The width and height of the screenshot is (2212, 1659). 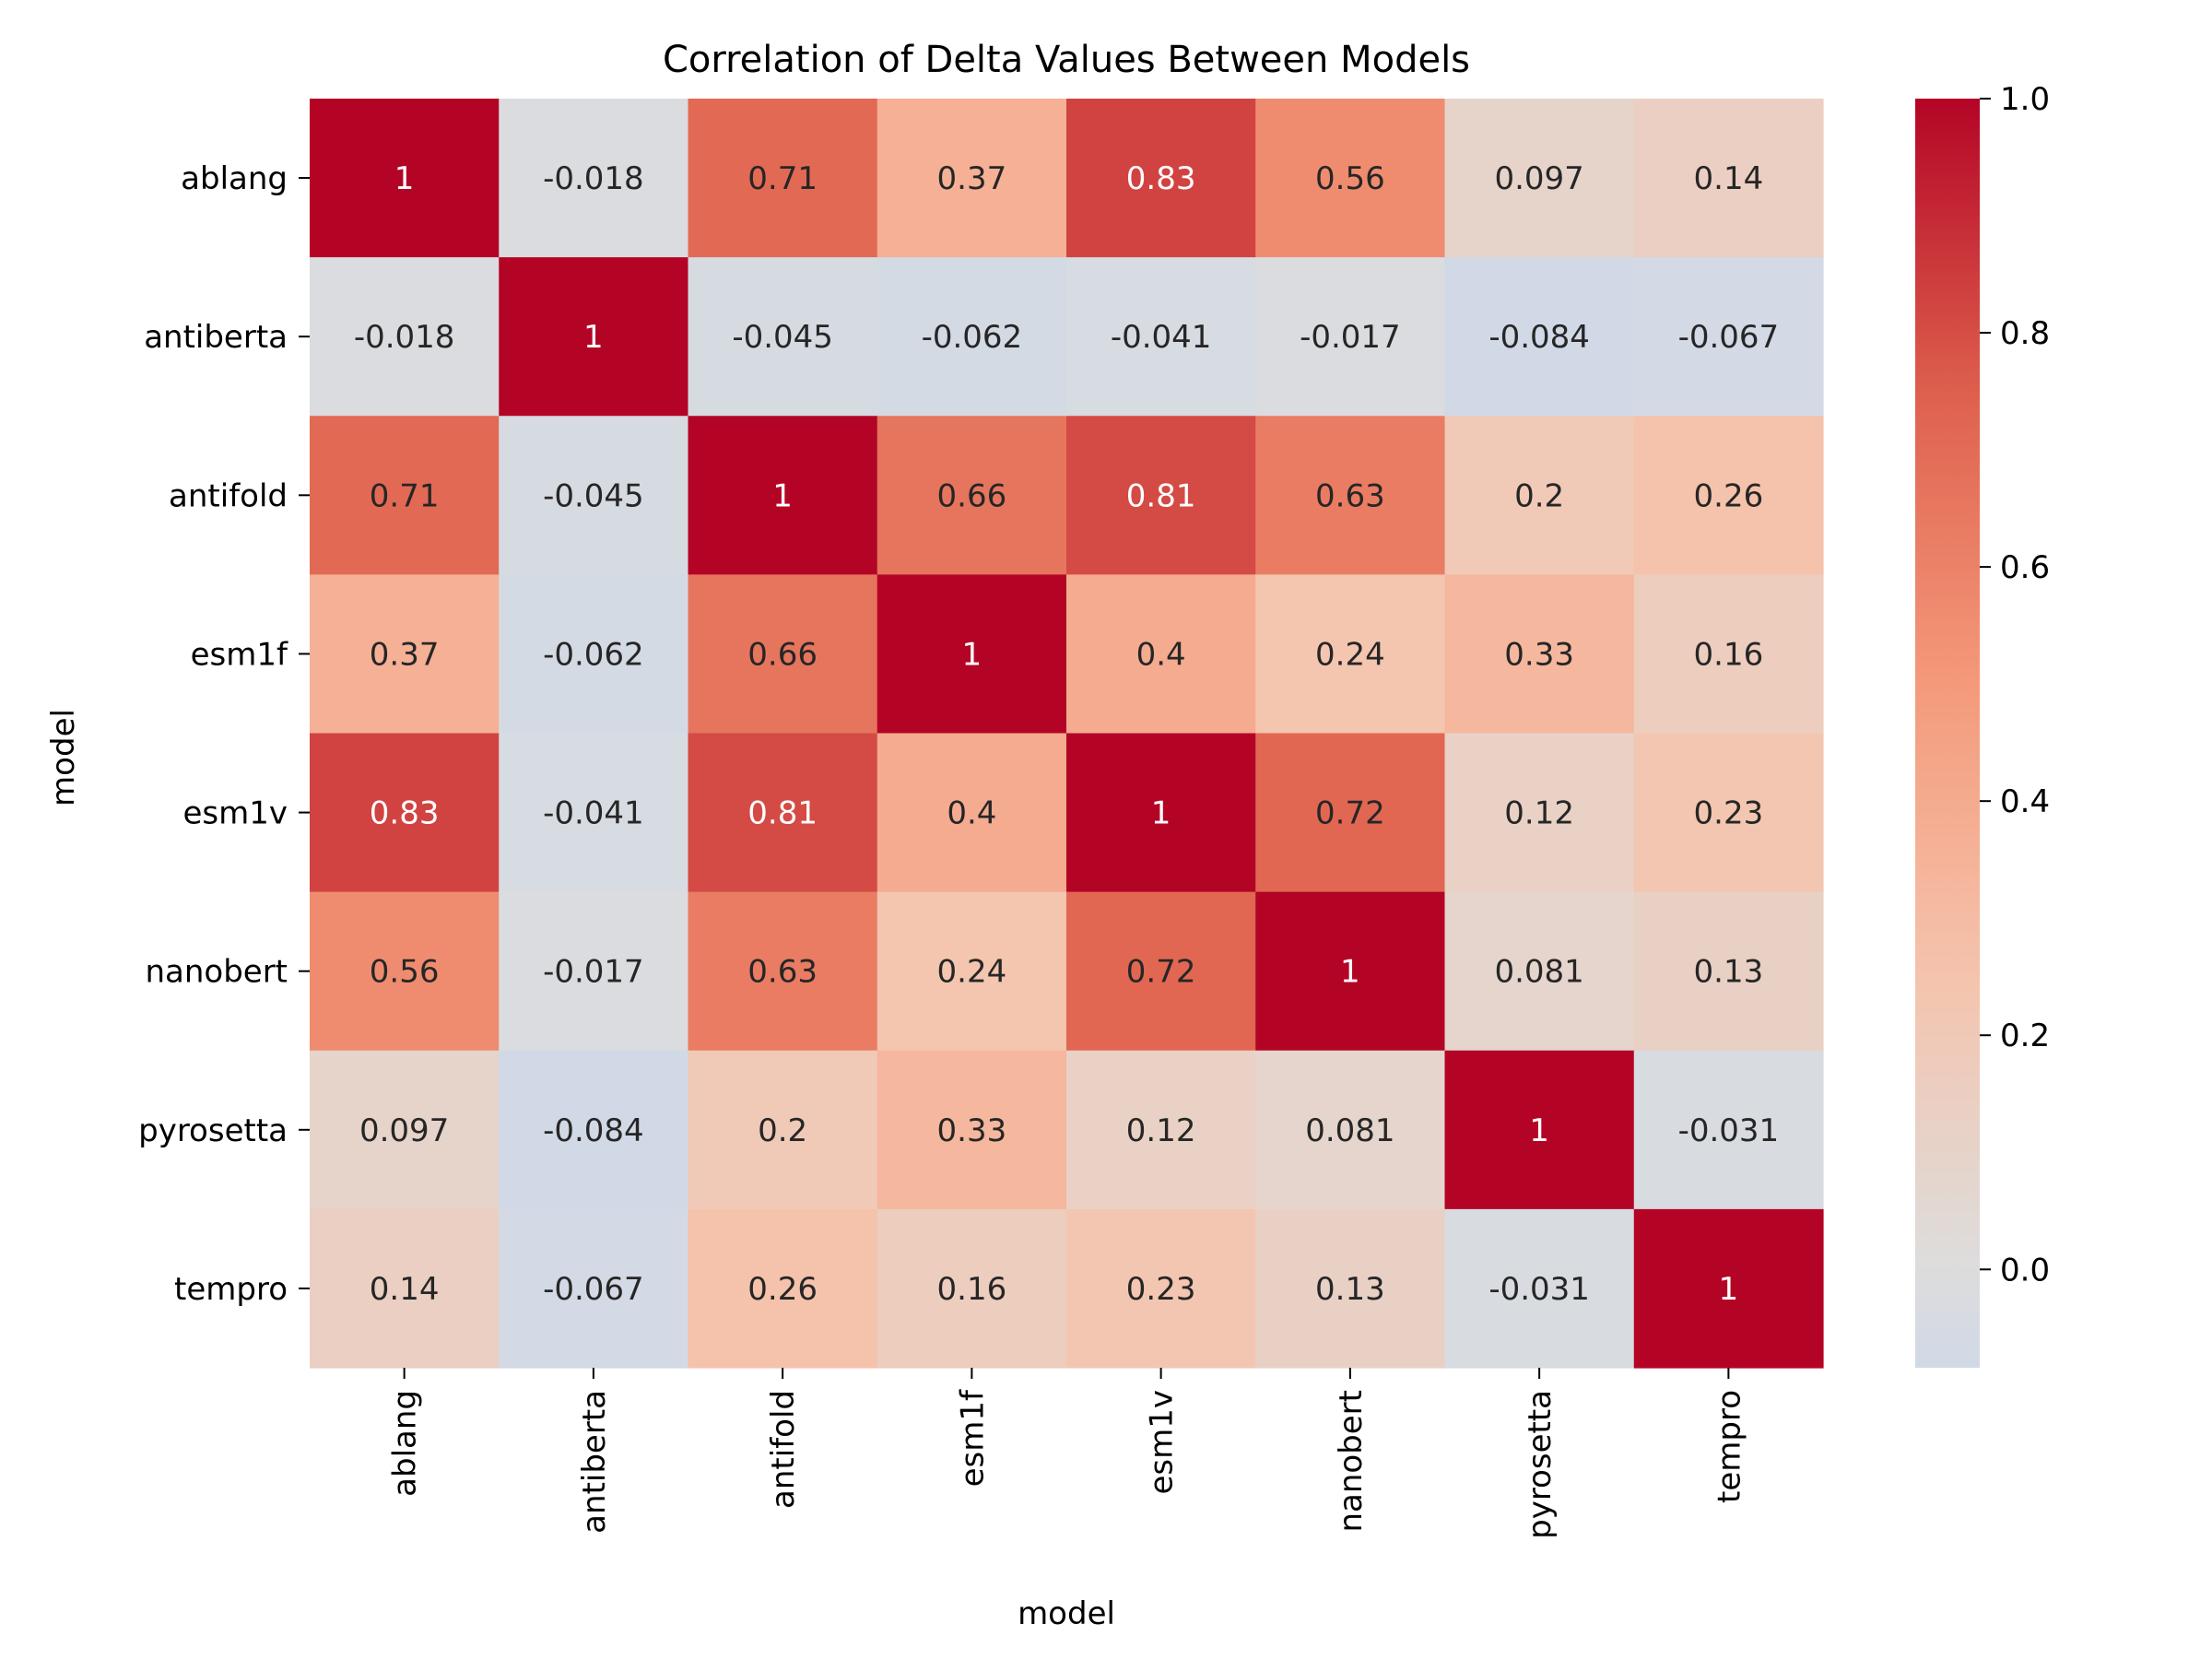 I want to click on colorbar-tick-label: 0.8, so click(x=2025, y=333).